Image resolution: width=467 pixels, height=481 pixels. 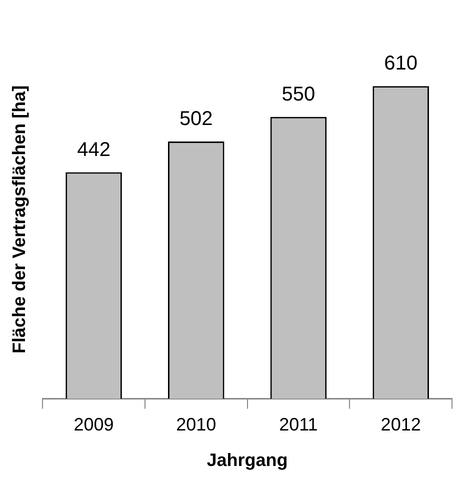 What do you see at coordinates (94, 424) in the screenshot?
I see `x-tick-label: 2009` at bounding box center [94, 424].